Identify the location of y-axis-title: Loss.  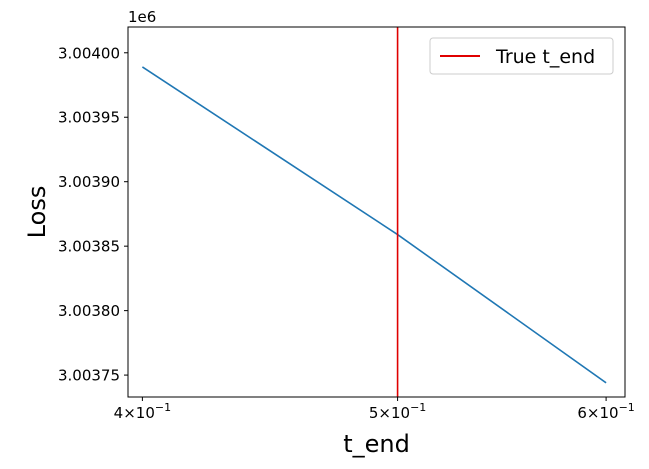
(37, 212).